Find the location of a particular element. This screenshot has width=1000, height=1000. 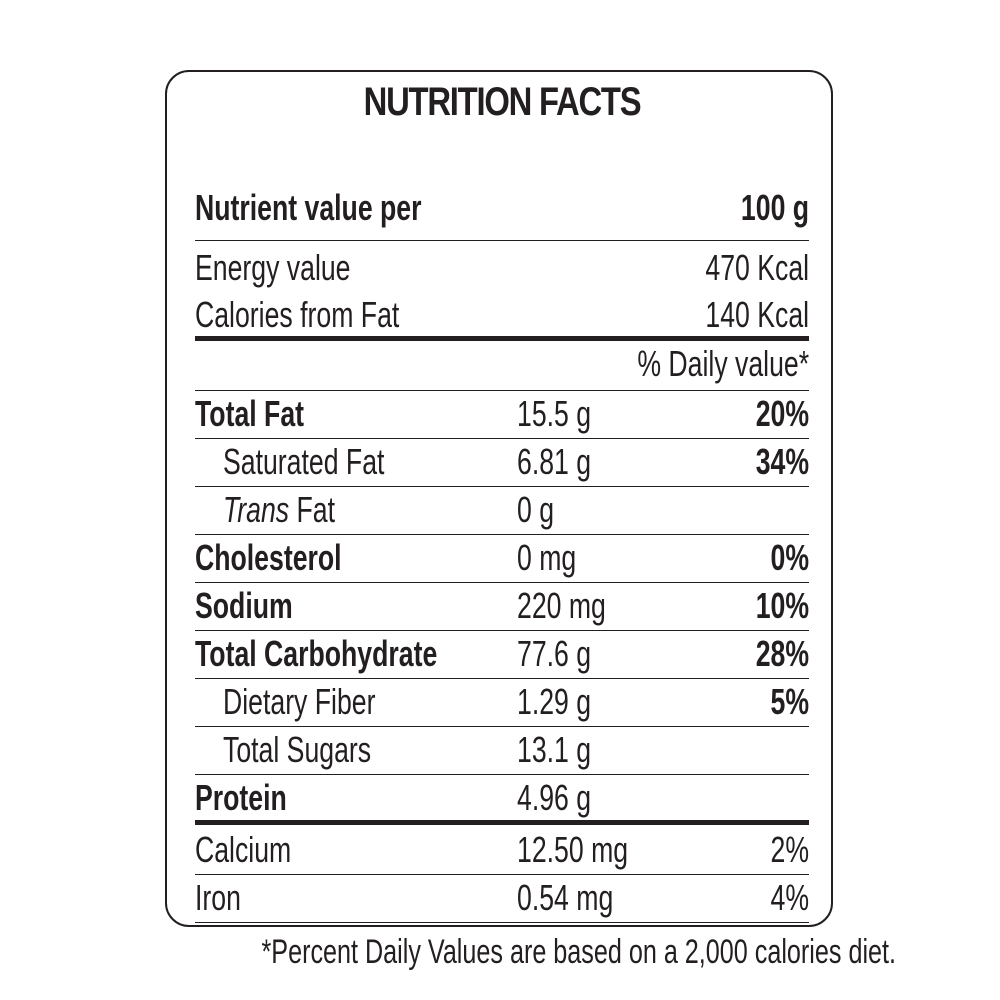

nutrient-amount: 0 g is located at coordinates (536, 509).